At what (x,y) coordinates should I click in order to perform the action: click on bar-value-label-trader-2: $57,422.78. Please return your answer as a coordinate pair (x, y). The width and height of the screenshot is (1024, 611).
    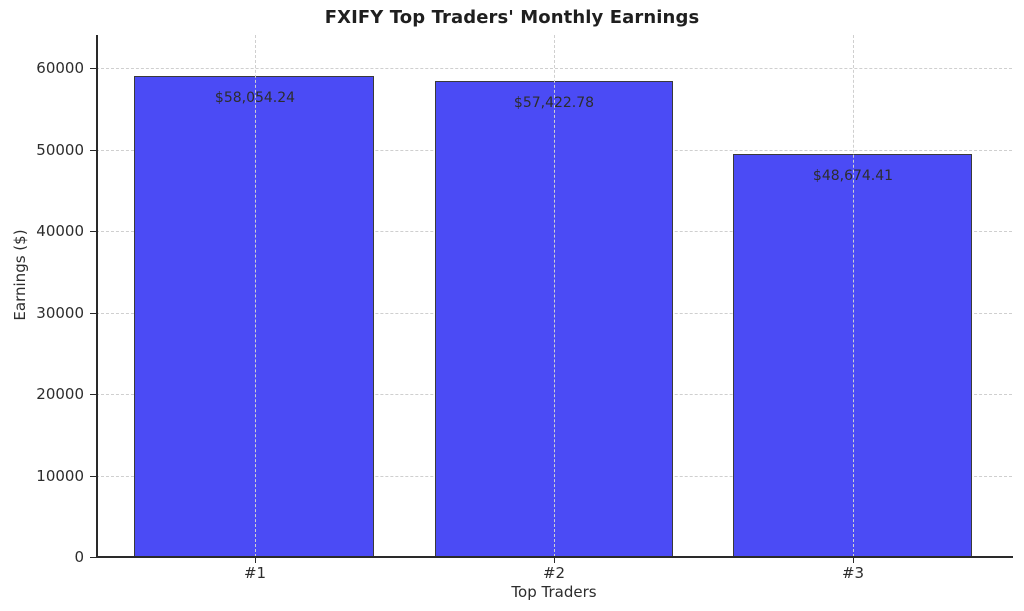
    Looking at the image, I should click on (554, 103).